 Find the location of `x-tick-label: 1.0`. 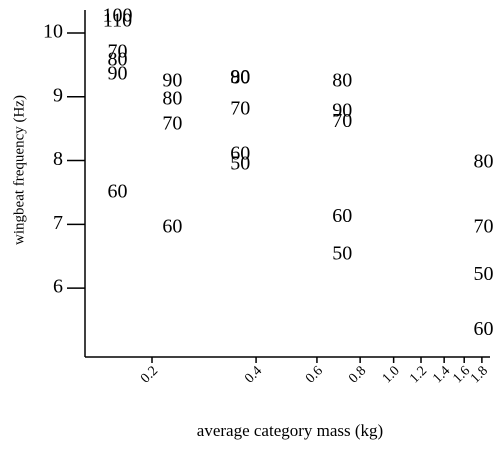

x-tick-label: 1.0 is located at coordinates (391, 374).